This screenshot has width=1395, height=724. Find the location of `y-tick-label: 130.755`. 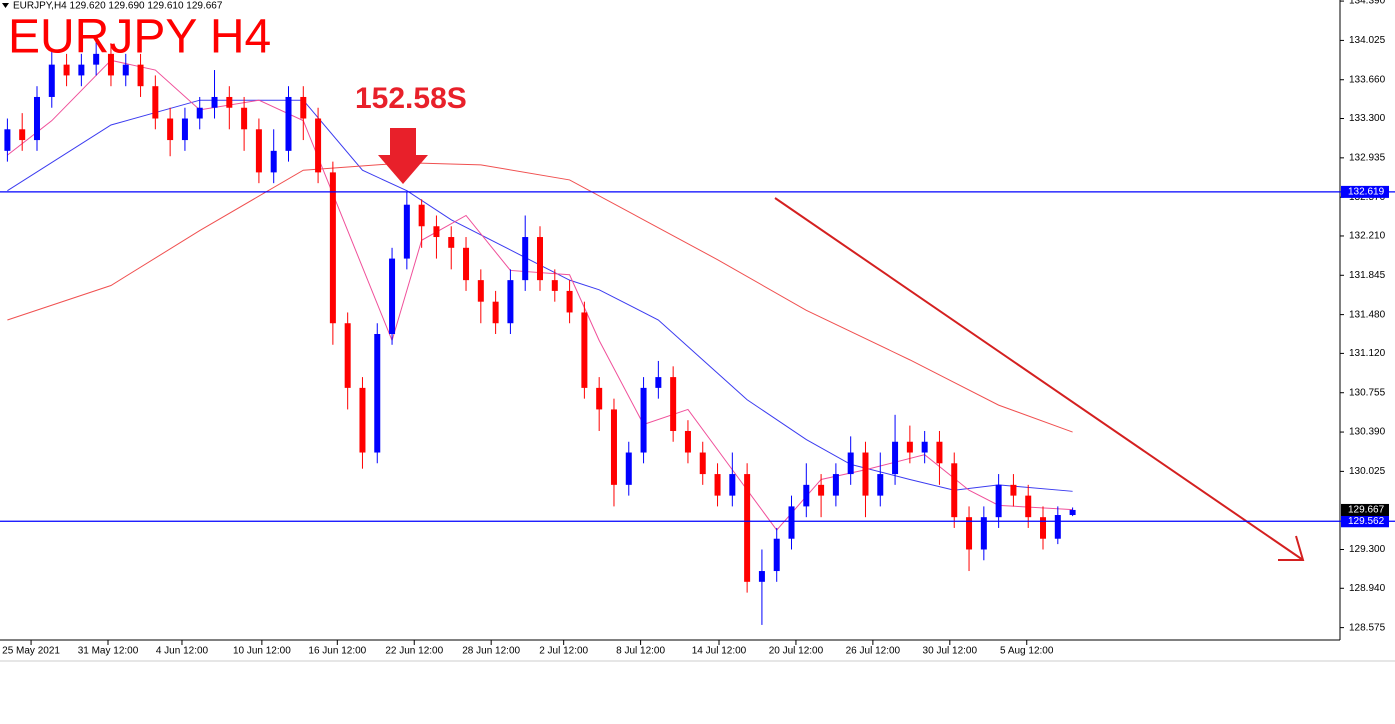

y-tick-label: 130.755 is located at coordinates (1367, 392).